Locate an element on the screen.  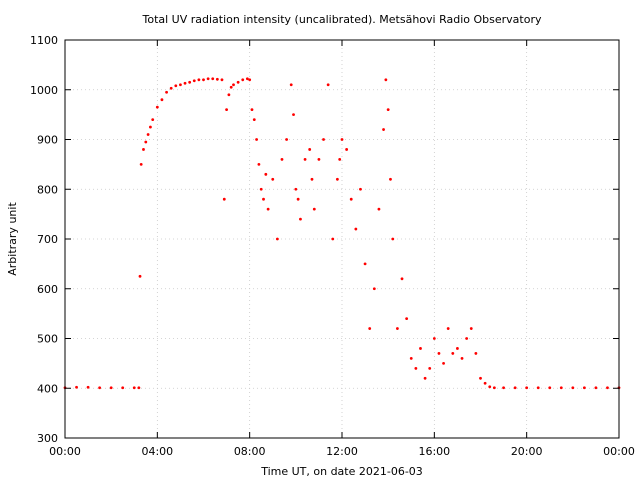
x-tick-label: 20:00 is located at coordinates (527, 451).